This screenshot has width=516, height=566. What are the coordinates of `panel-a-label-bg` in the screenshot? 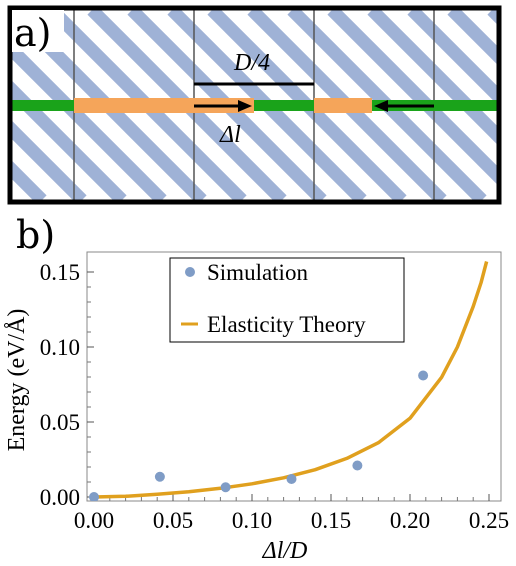 It's located at (38, 31).